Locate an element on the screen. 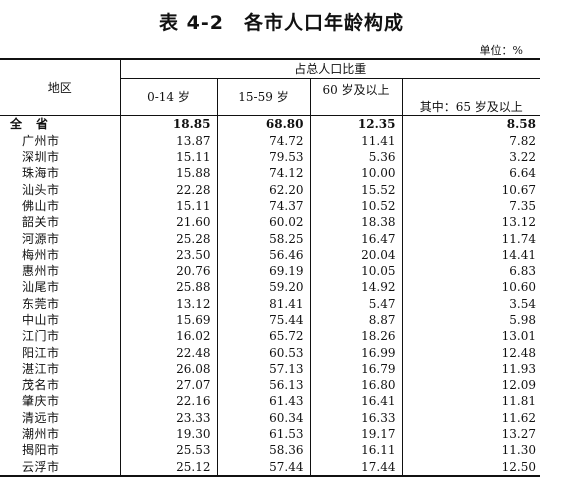 The image size is (563, 503). page-title: 表 4-2 各市人口年龄构成 is located at coordinates (281, 23).